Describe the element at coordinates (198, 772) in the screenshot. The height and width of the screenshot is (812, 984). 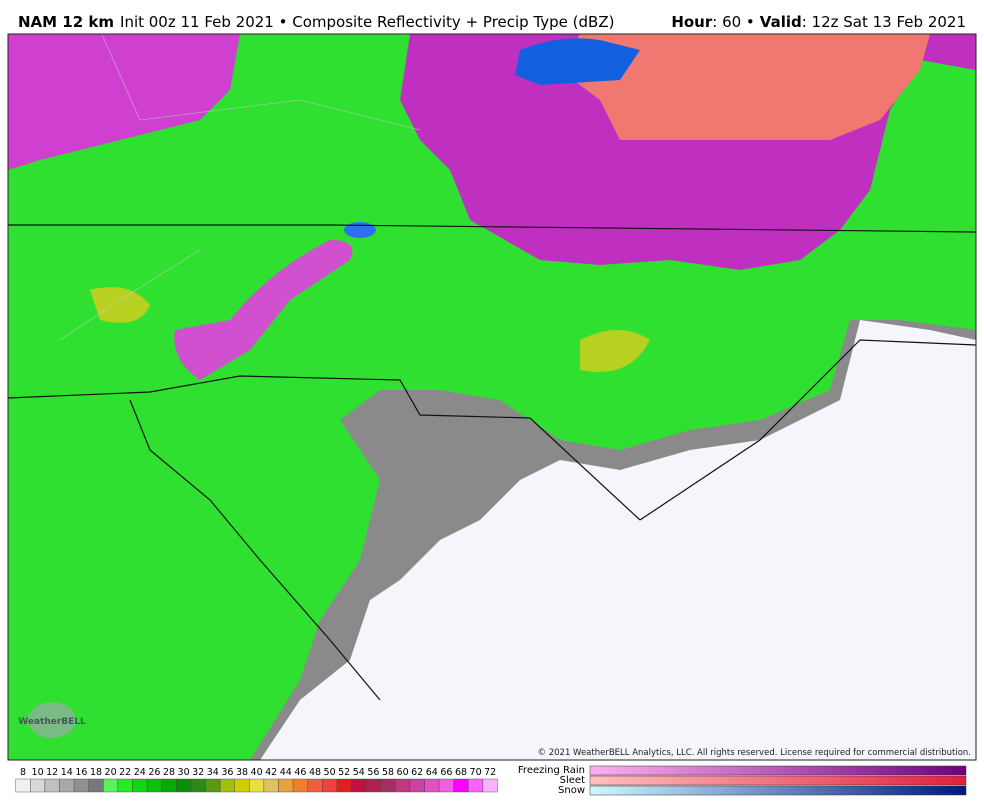
I see `scale-label: 32` at that location.